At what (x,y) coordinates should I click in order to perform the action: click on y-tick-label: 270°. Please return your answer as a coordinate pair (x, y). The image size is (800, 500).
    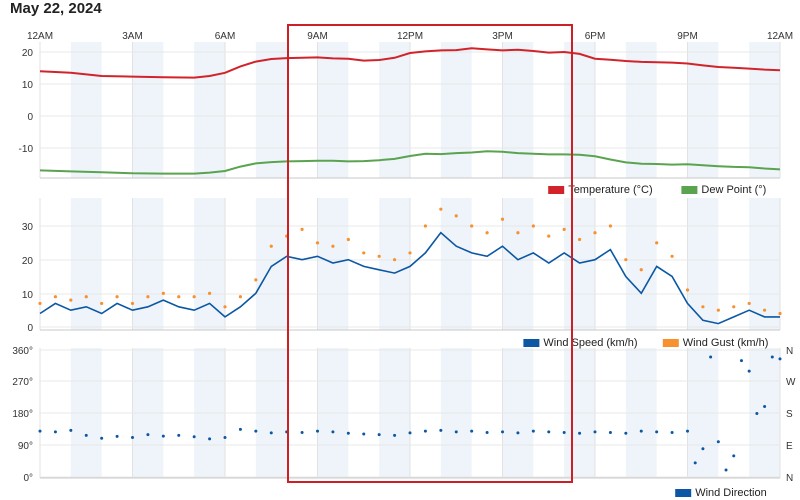
    Looking at the image, I should click on (22, 382).